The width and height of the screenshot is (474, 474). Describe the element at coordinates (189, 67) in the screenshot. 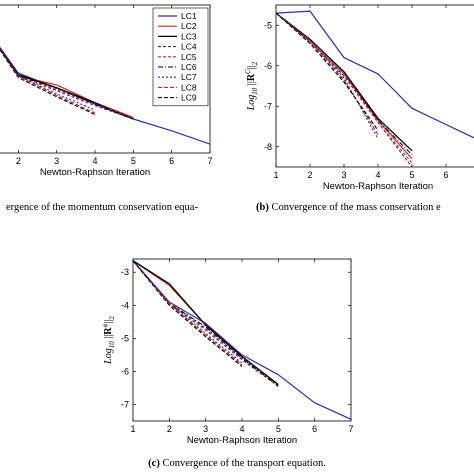

I see `legend-label: LC6` at that location.